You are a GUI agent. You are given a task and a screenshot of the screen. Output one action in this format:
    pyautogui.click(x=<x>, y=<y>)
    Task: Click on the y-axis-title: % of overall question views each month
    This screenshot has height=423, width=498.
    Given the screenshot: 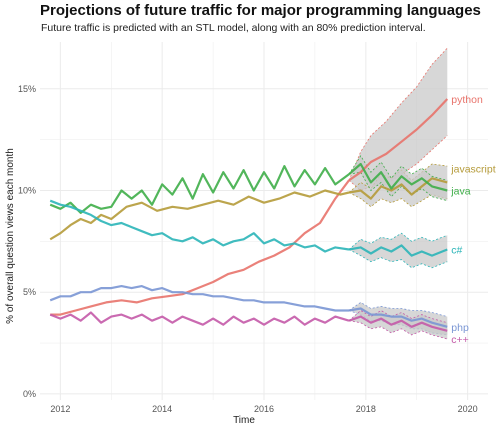 What is the action you would take?
    pyautogui.click(x=10, y=236)
    